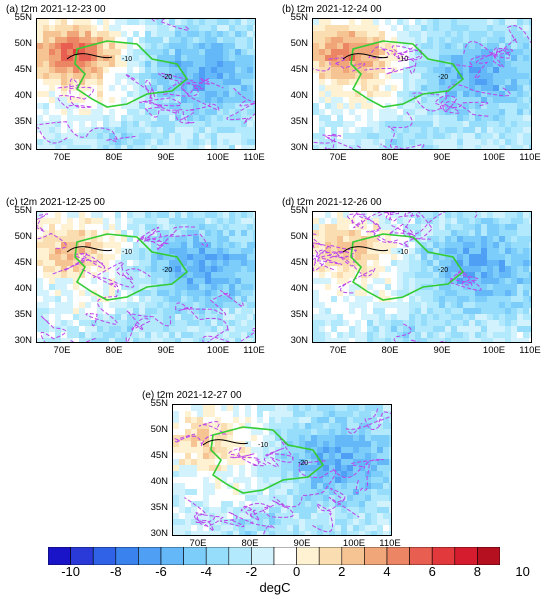 The image size is (550, 599). Describe the element at coordinates (432, 571) in the screenshot. I see `colorbar-tick-label: 6` at that location.